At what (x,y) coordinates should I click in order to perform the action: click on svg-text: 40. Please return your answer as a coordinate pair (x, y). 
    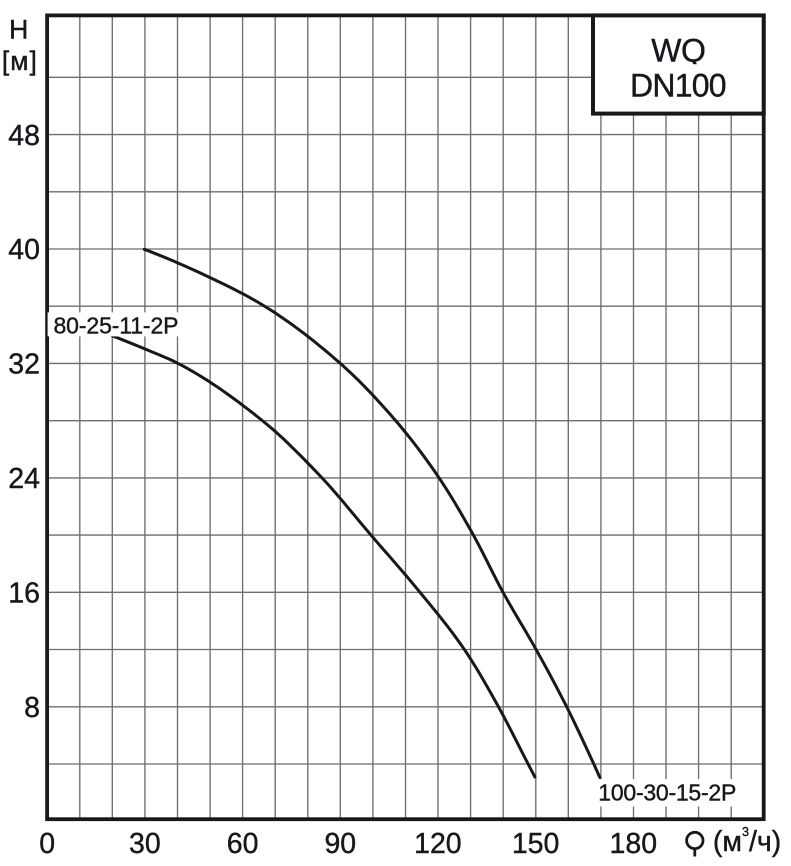
    Looking at the image, I should click on (24, 250).